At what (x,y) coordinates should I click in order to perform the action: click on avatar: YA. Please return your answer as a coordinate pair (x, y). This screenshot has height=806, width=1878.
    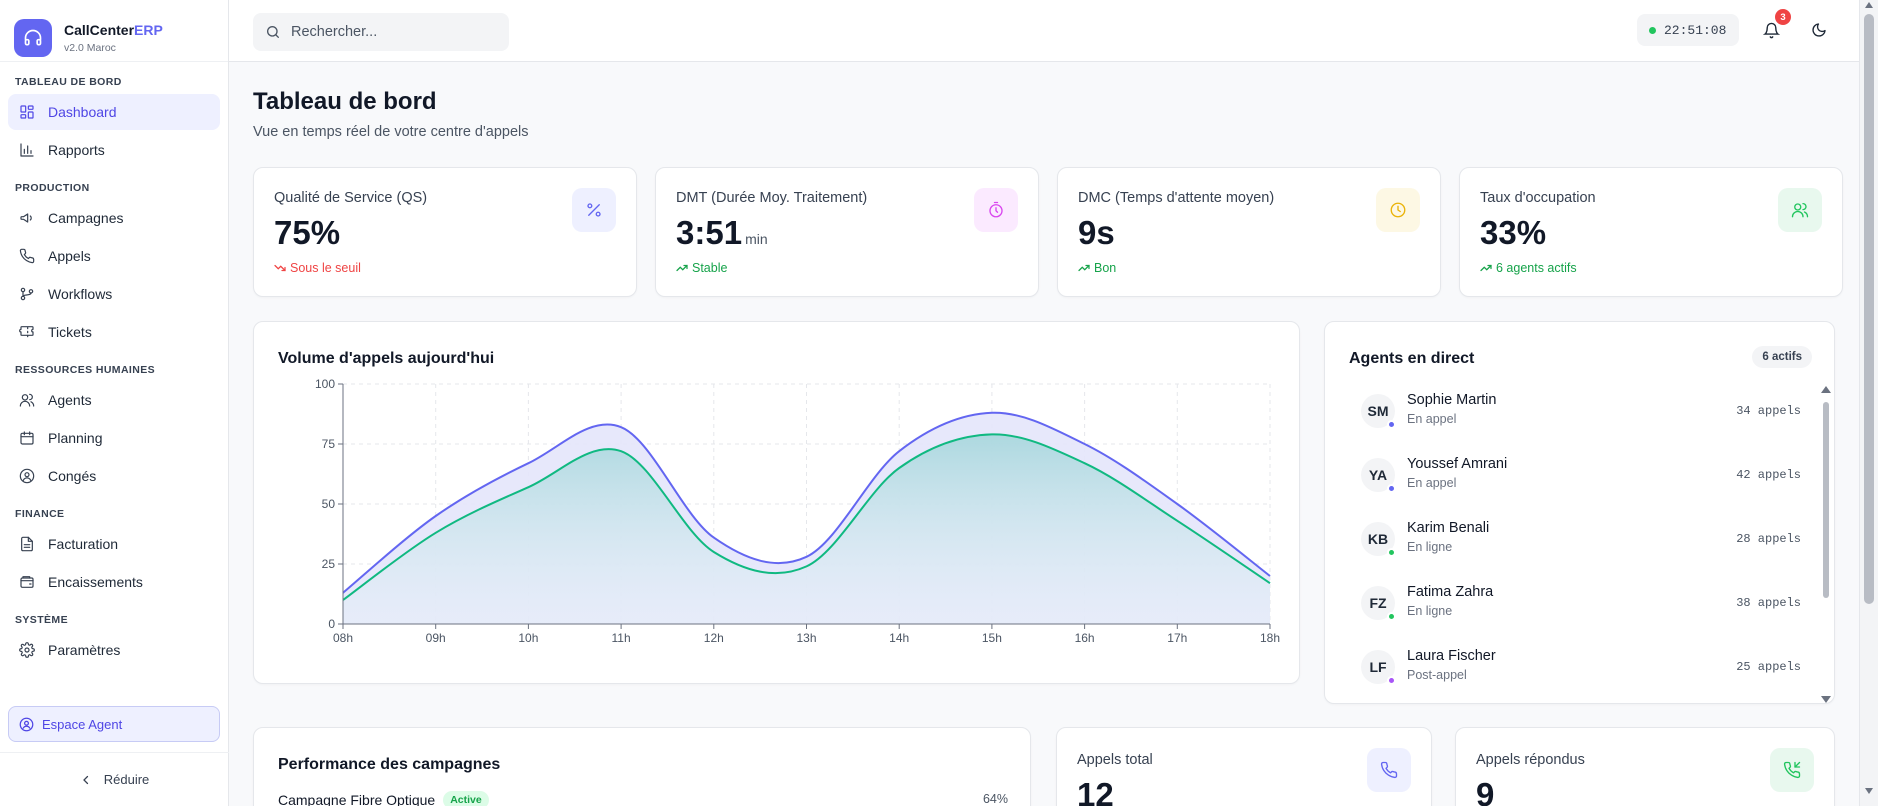
    Looking at the image, I should click on (1378, 475).